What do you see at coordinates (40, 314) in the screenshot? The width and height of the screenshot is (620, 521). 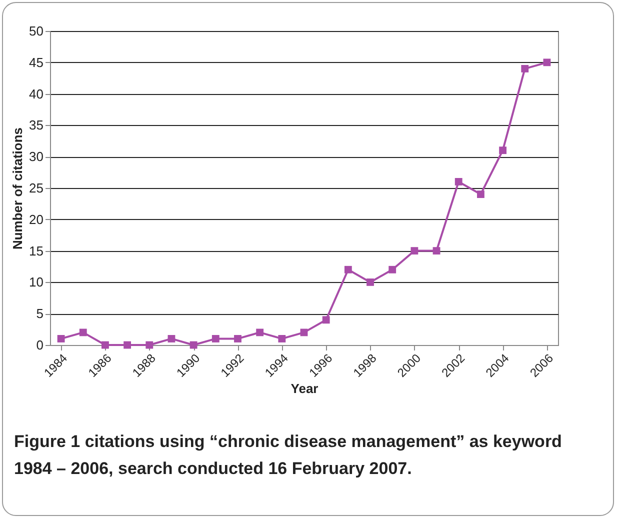 I see `y-tick-label: 5` at bounding box center [40, 314].